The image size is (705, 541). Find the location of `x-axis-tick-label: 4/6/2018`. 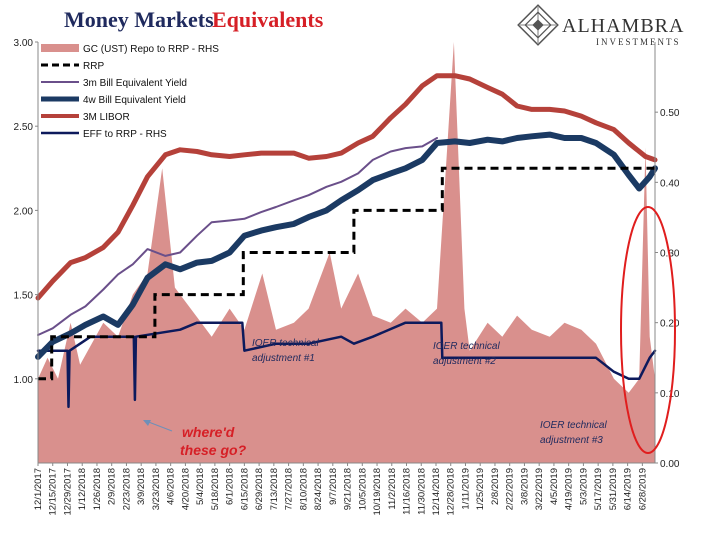

x-axis-tick-label: 4/6/2018 is located at coordinates (171, 486).